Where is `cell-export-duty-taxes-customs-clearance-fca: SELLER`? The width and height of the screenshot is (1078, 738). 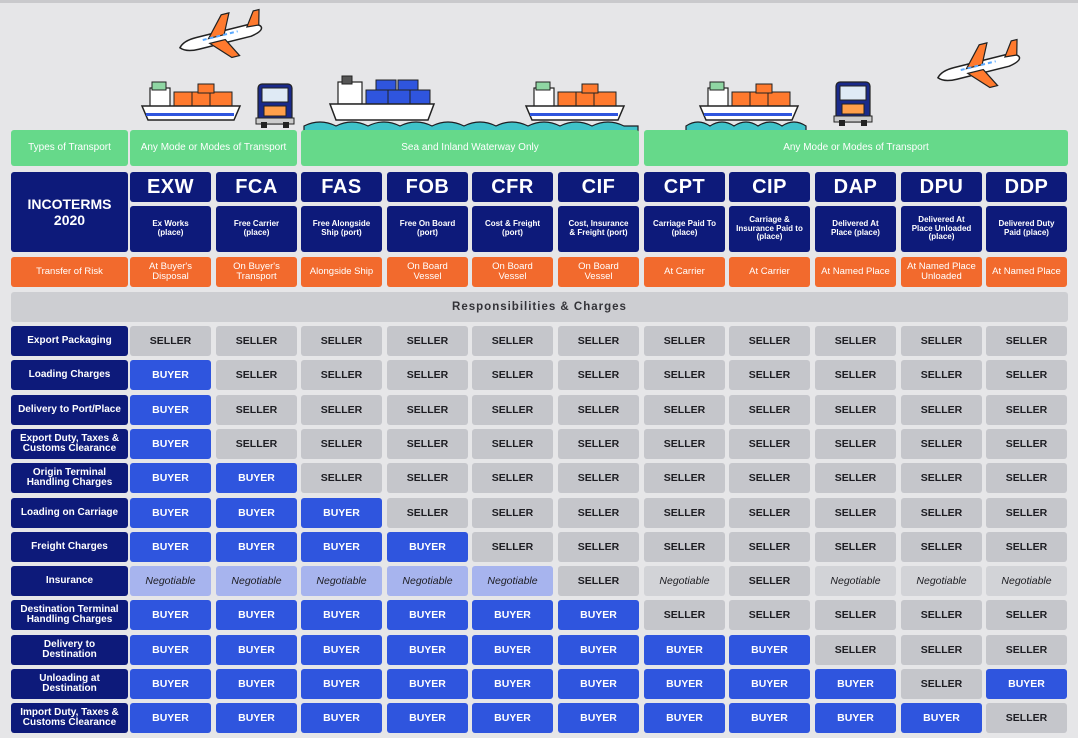 cell-export-duty-taxes-customs-clearance-fca: SELLER is located at coordinates (256, 444).